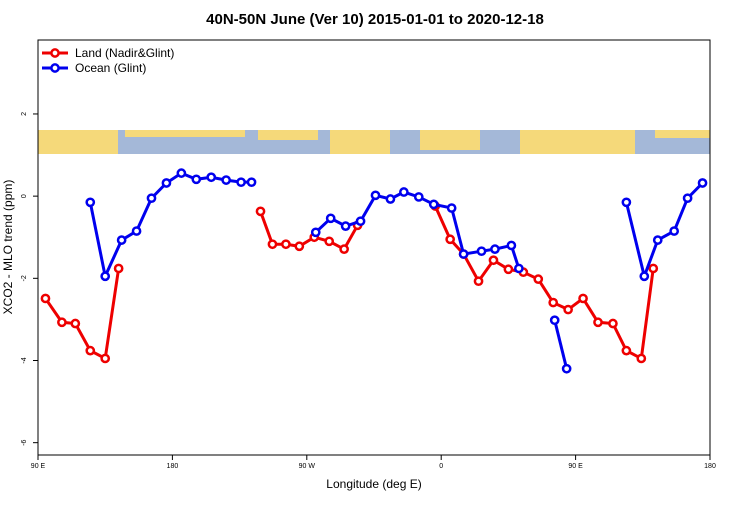 The height and width of the screenshot is (505, 750). I want to click on map-strip, so click(374, 142).